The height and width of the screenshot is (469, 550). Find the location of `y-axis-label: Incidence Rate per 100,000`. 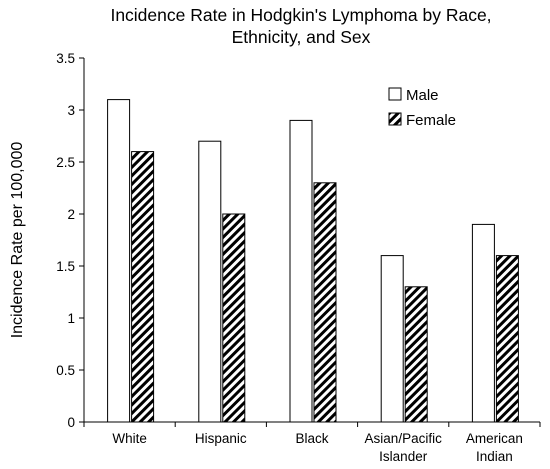

y-axis-label: Incidence Rate per 100,000 is located at coordinates (17, 240).